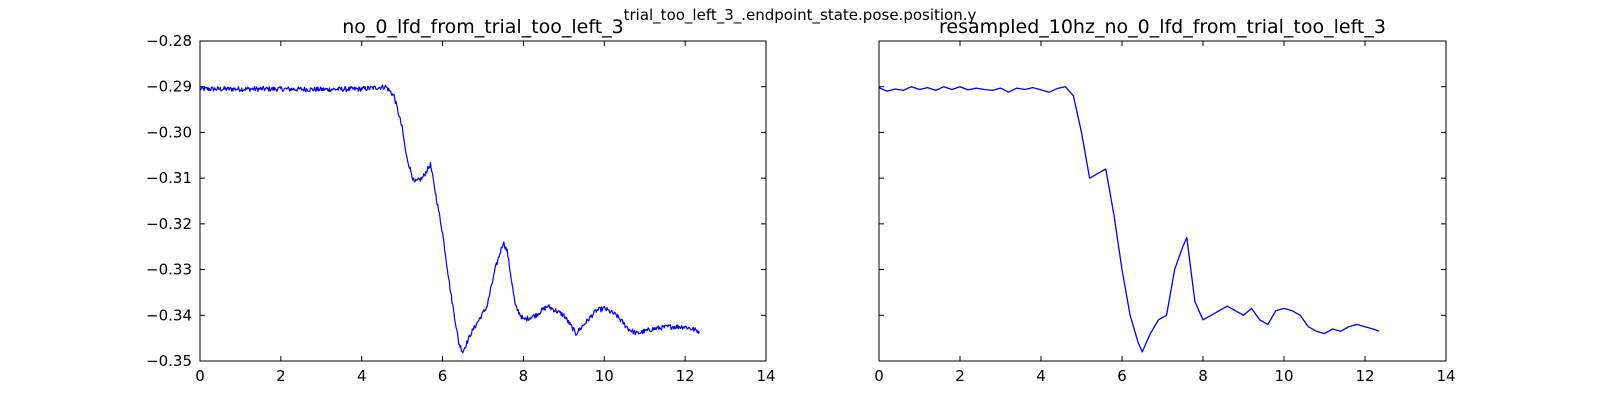  I want to click on y-tick-label: −0.31, so click(169, 178).